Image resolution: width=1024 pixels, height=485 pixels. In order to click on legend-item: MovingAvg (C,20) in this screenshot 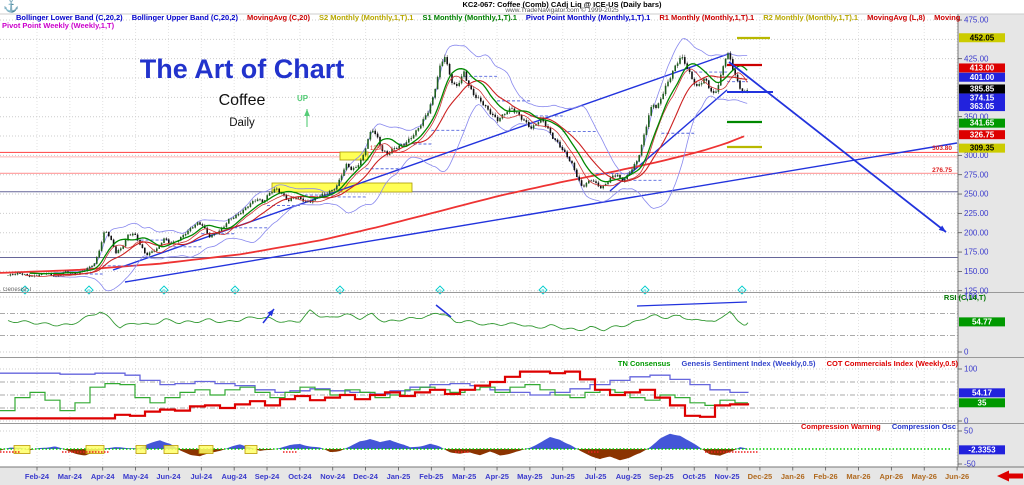, I will do `click(278, 17)`.